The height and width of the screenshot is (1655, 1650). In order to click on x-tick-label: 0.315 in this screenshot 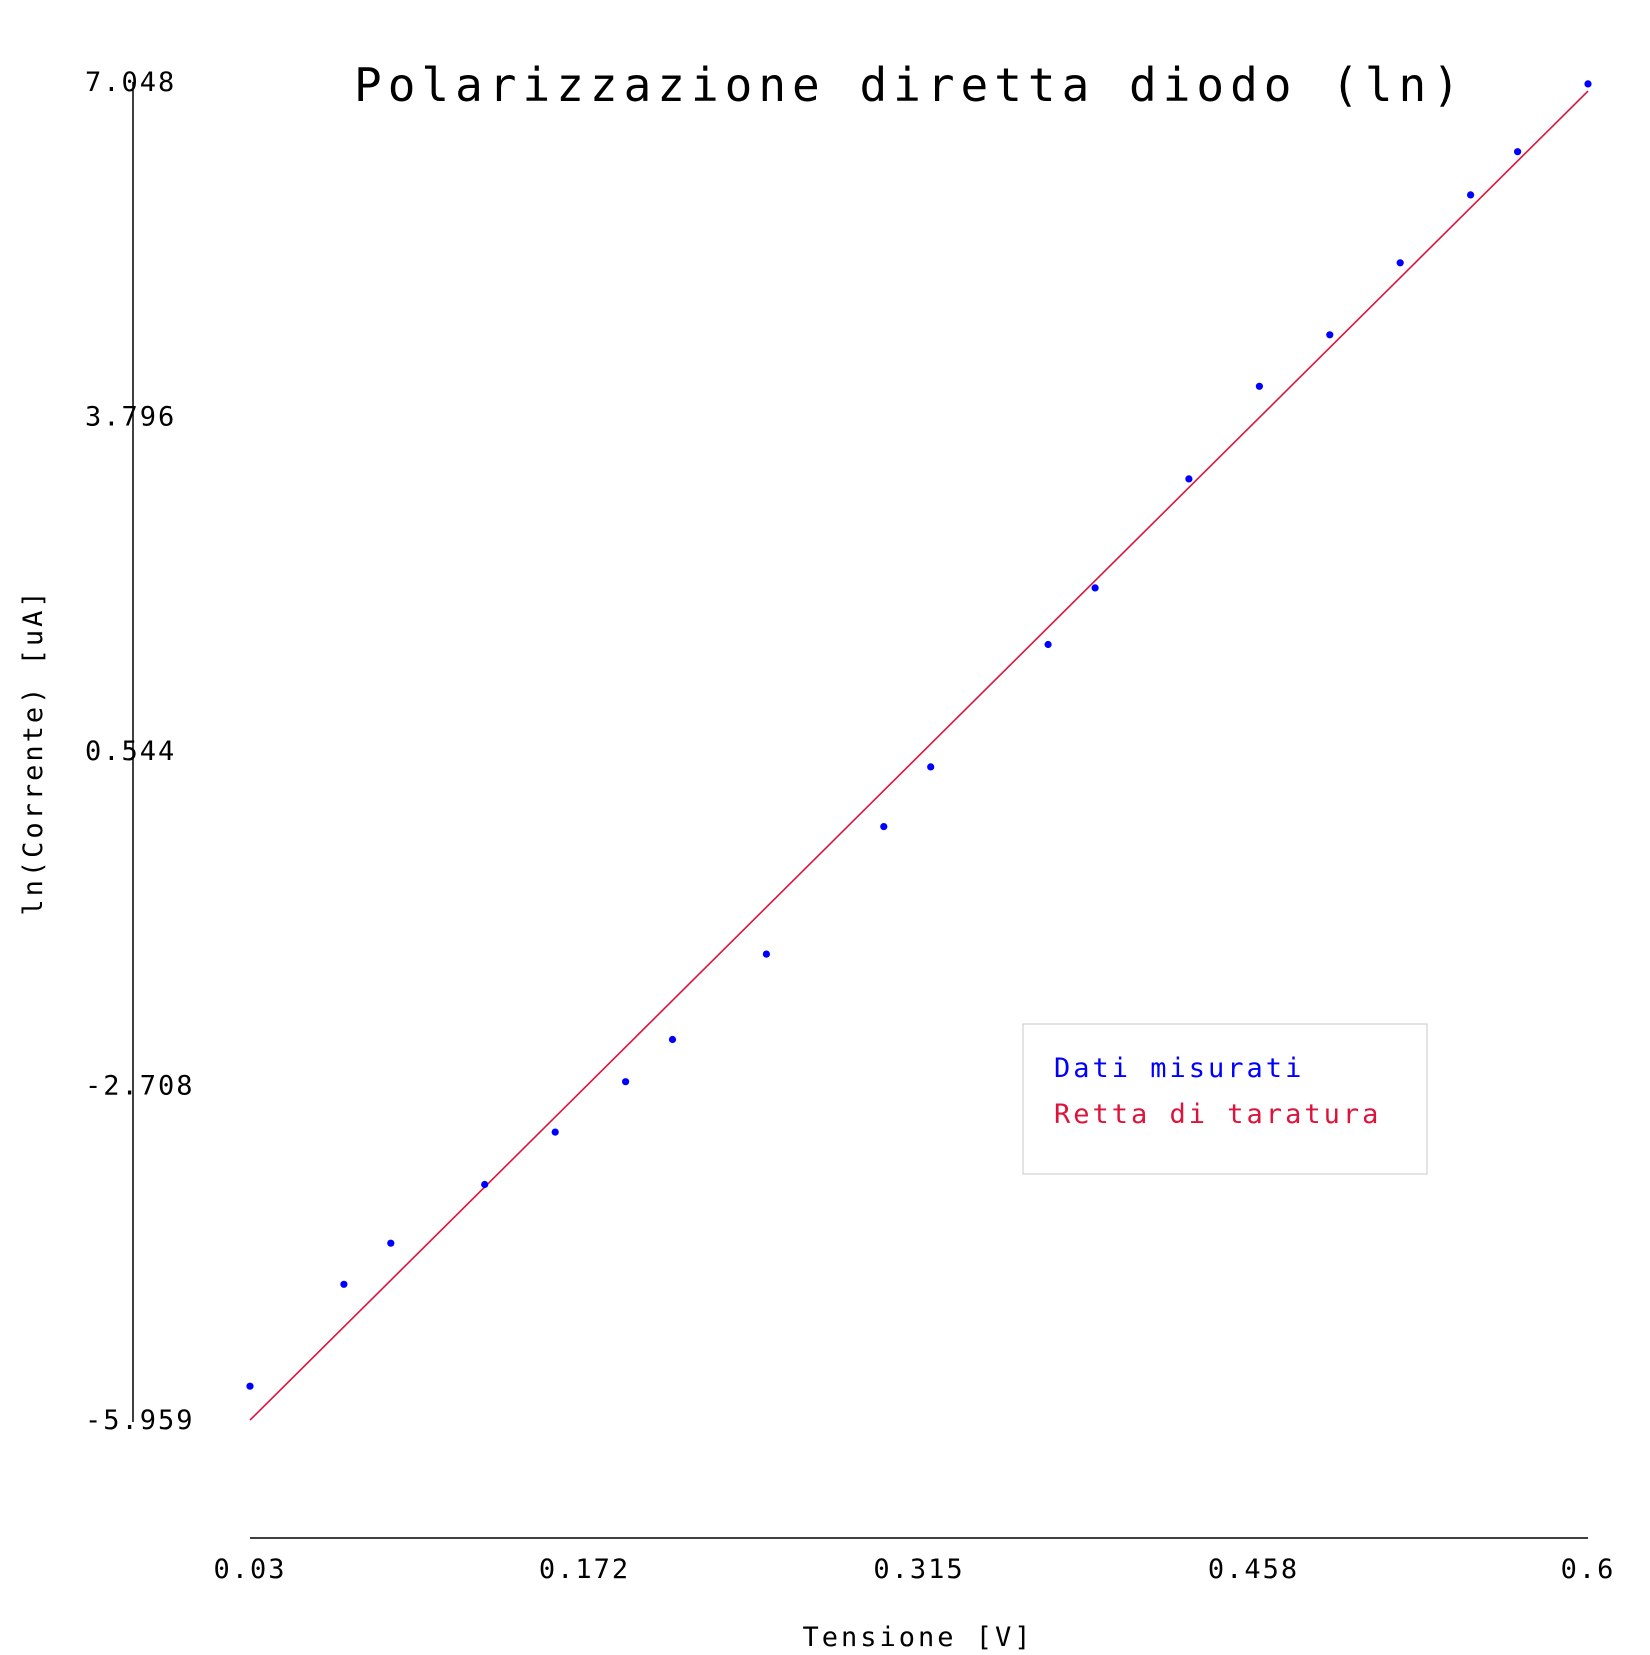, I will do `click(918, 1569)`.